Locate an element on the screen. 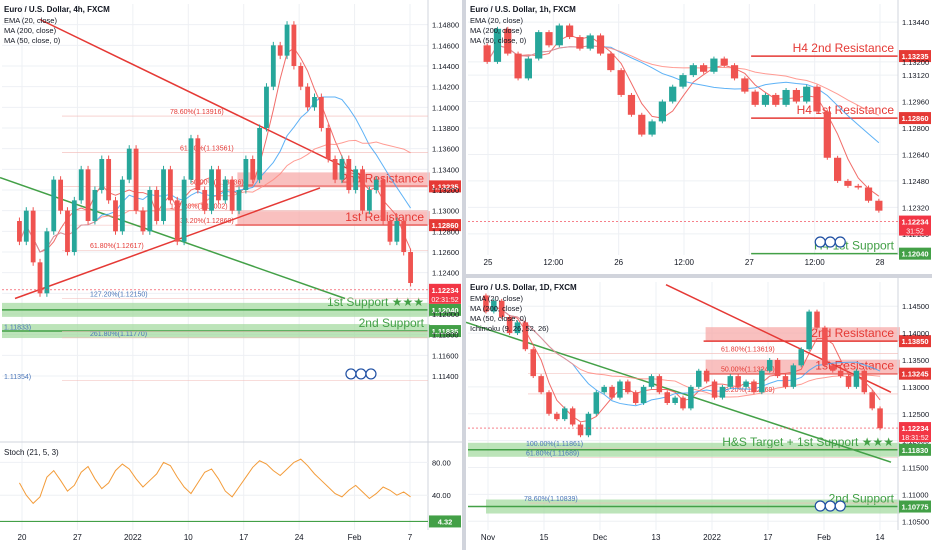 The height and width of the screenshot is (555, 932). pane-divider-vertical is located at coordinates (464, 275).